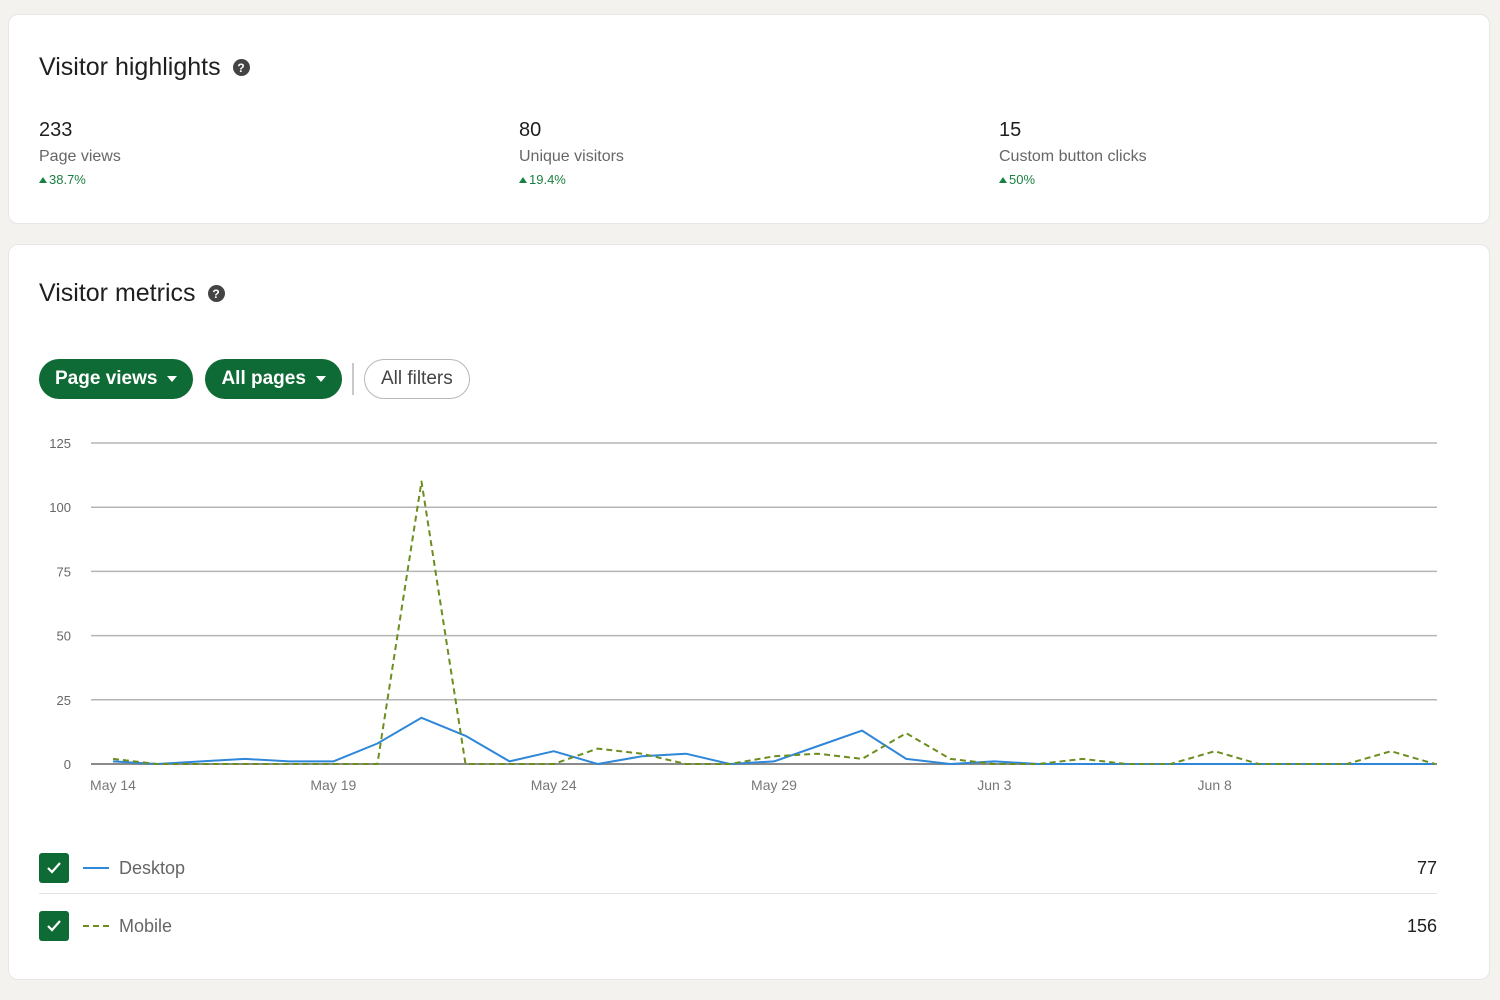 This screenshot has width=1500, height=1000. Describe the element at coordinates (530, 130) in the screenshot. I see `stat-value: 80` at that location.